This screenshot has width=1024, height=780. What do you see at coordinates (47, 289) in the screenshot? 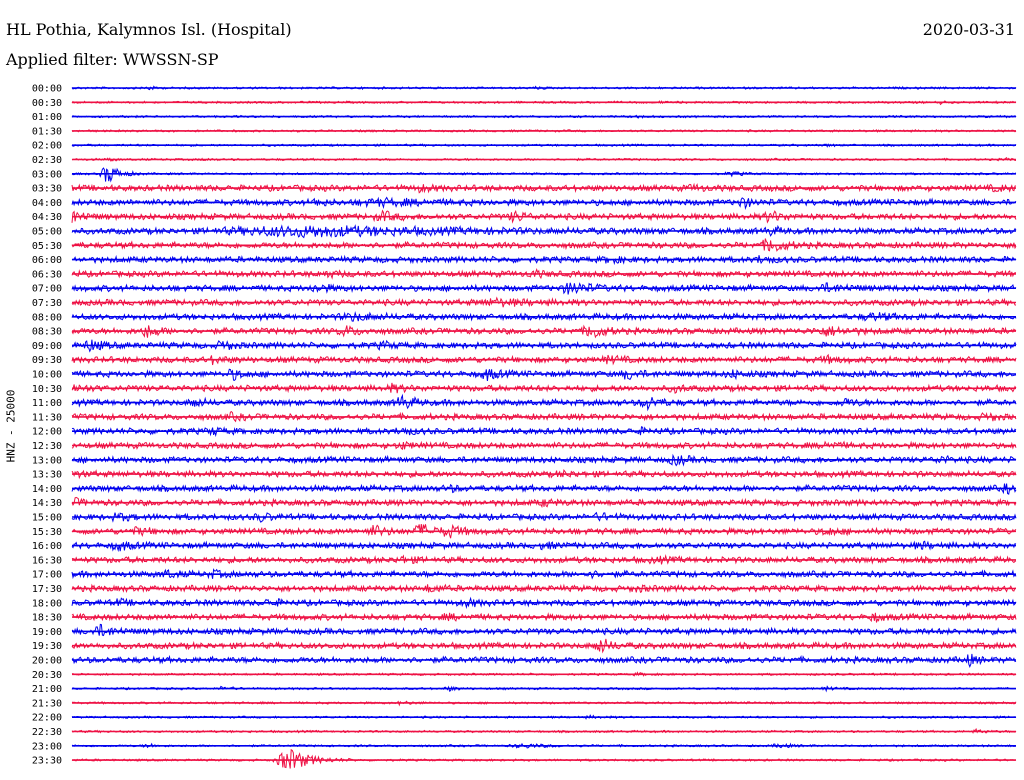
I see `row-label: 07:00` at bounding box center [47, 289].